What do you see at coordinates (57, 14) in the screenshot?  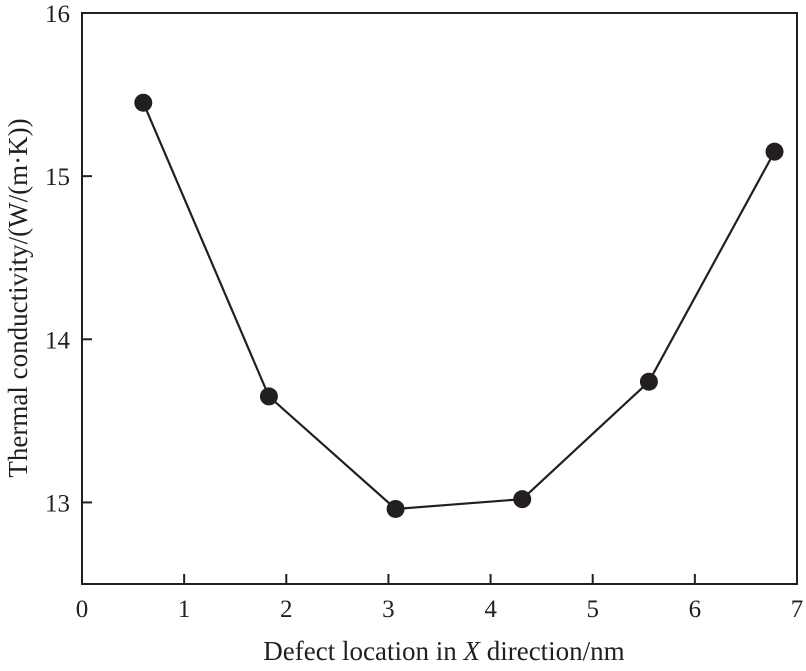 I see `y-tick-label: 16` at bounding box center [57, 14].